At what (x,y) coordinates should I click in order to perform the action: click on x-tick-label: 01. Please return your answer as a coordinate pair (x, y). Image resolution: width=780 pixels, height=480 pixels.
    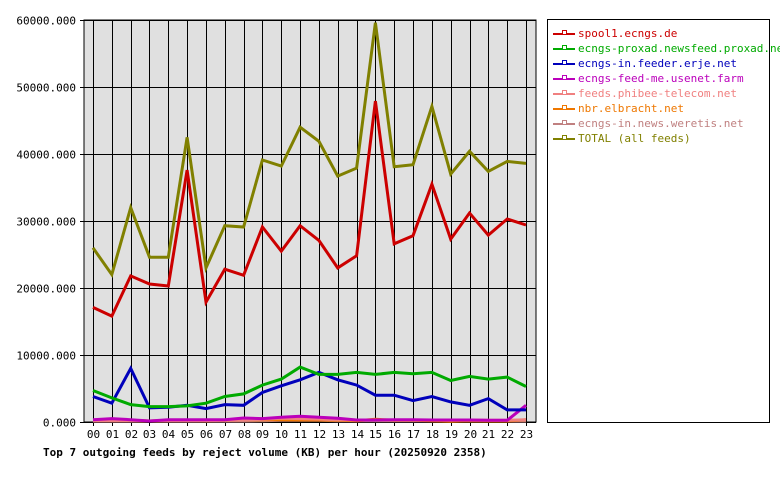
    Looking at the image, I should click on (112, 434).